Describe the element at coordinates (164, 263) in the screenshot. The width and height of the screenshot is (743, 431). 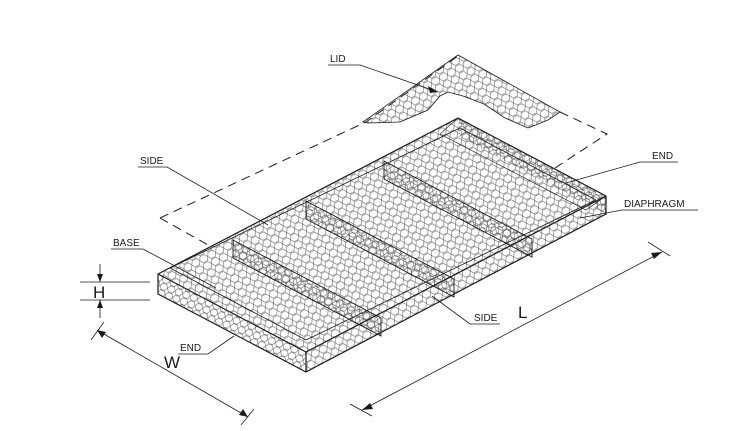
I see `label-base: BASE` at that location.